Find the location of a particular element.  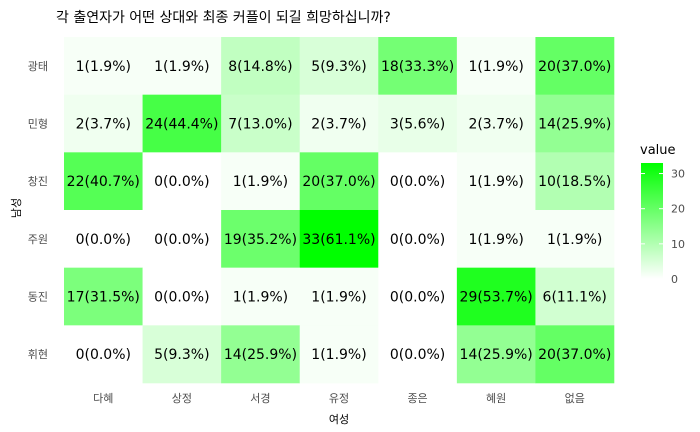

cell-label: 29(53.7%) is located at coordinates (496, 298).